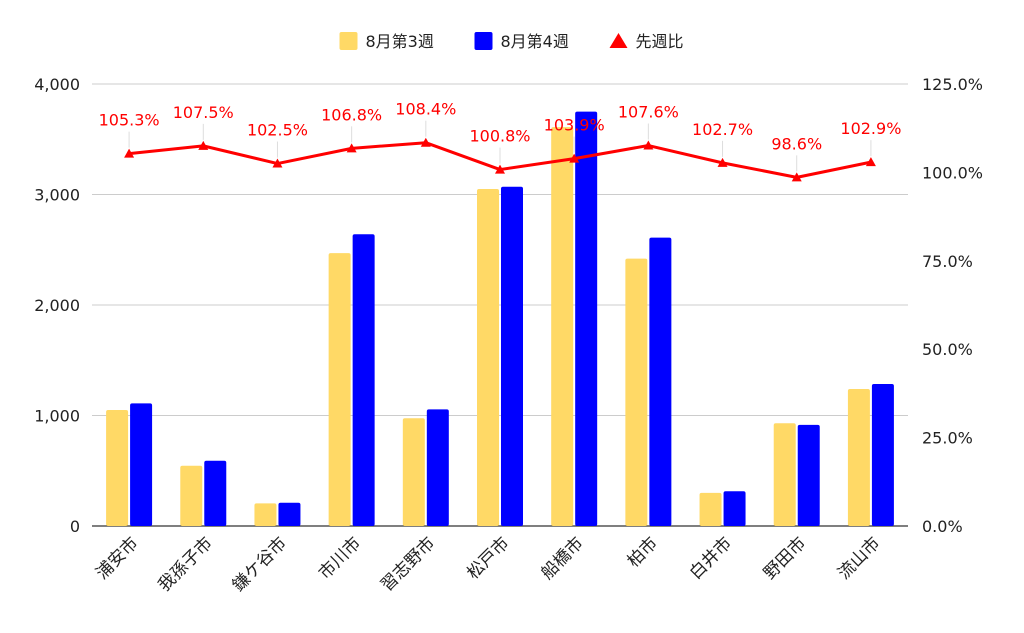 The height and width of the screenshot is (633, 1024). What do you see at coordinates (643, 552) in the screenshot?
I see `category-label: 柏市` at bounding box center [643, 552].